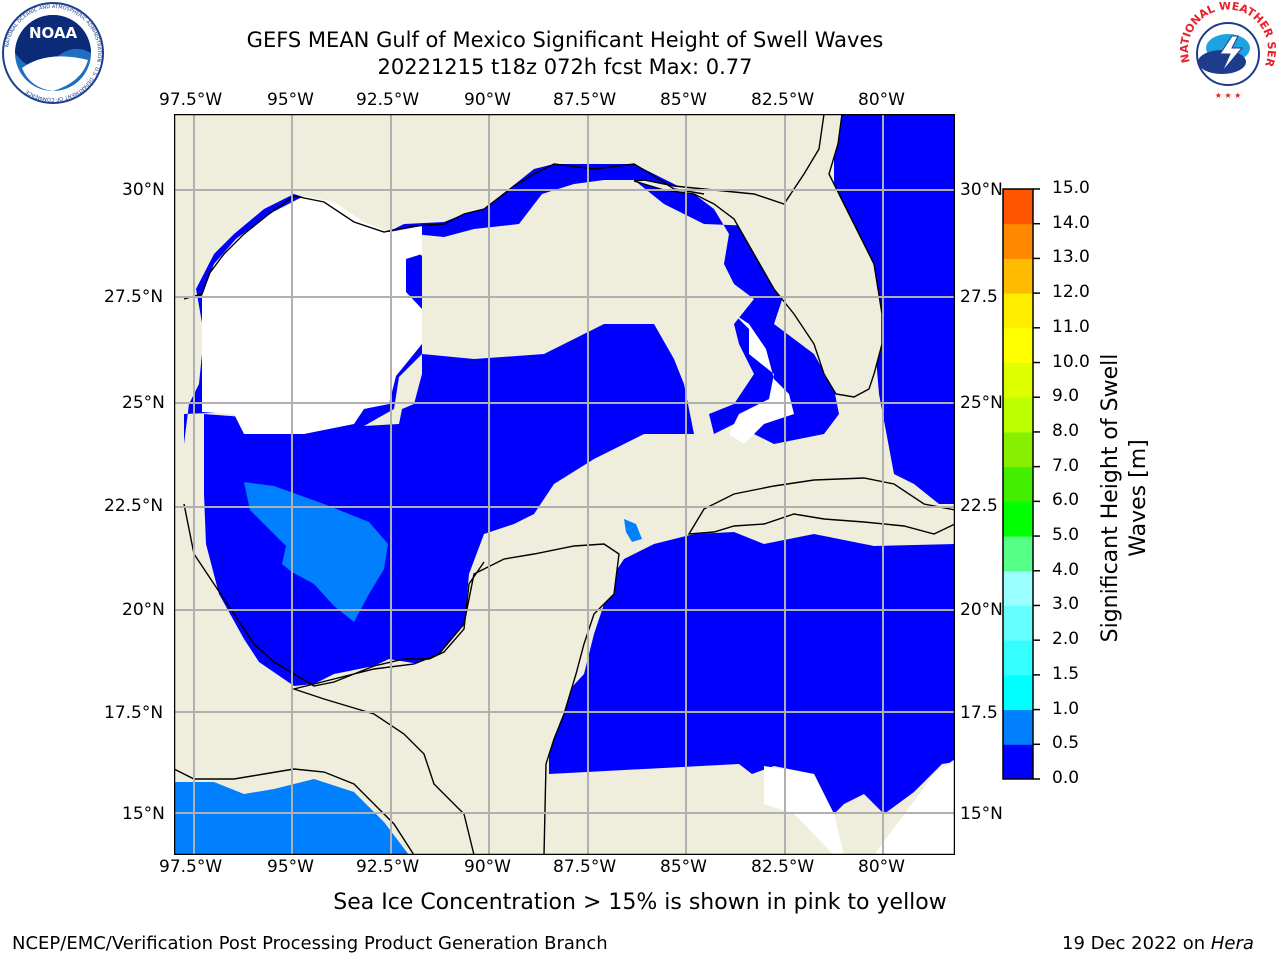 Image resolution: width=1280 pixels, height=960 pixels. Describe the element at coordinates (134, 297) in the screenshot. I see `lat-label-left-1: 27.5°N` at that location.